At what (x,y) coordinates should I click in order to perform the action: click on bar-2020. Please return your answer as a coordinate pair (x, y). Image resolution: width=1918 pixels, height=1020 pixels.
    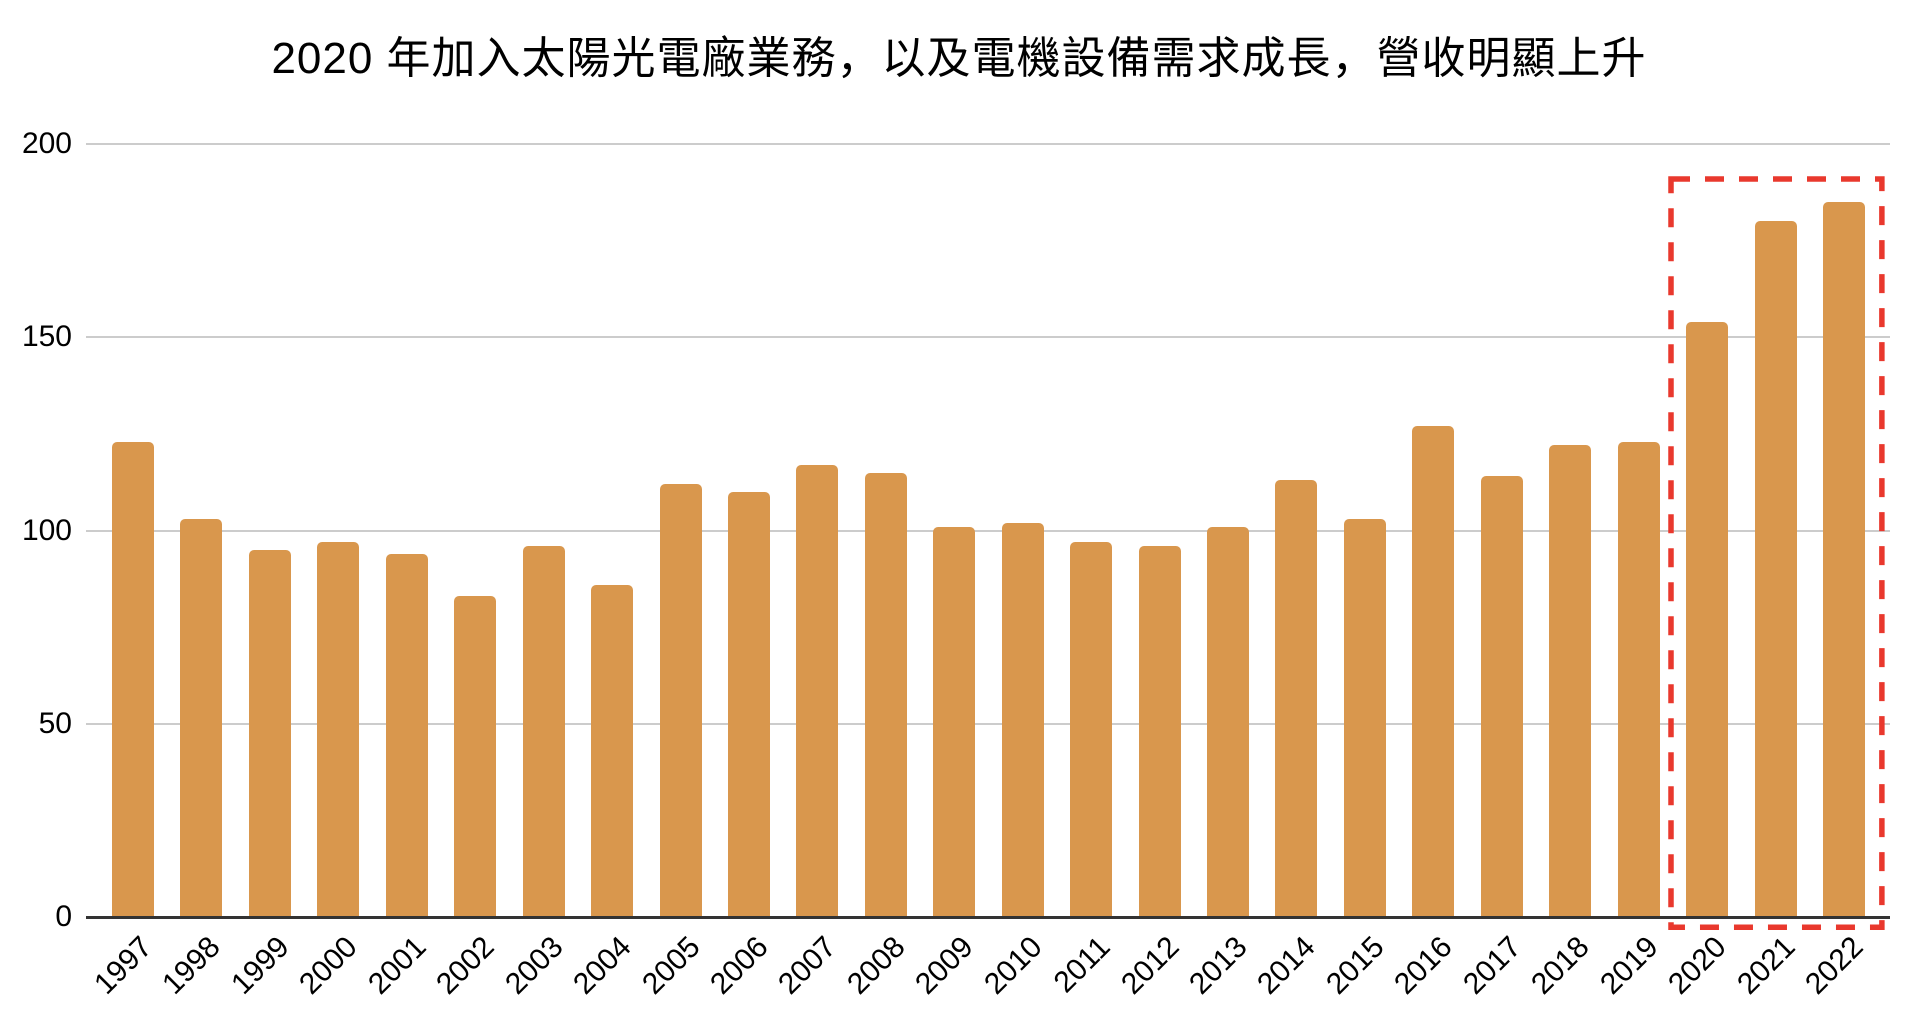
    Looking at the image, I should click on (1707, 619).